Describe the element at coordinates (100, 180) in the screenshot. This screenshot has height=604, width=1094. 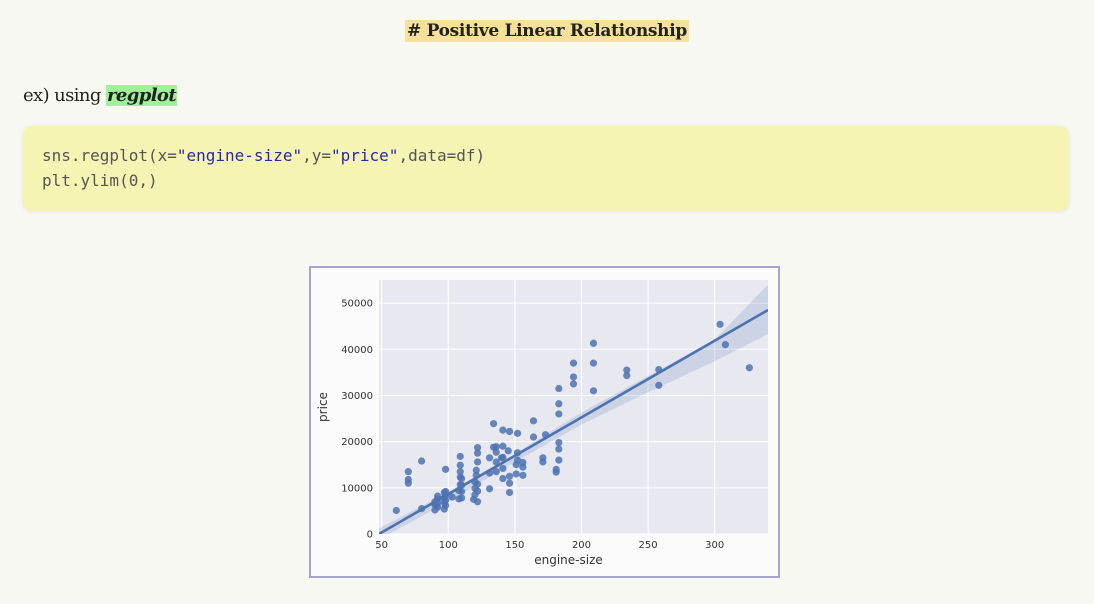
I see `code-line-2: plt.ylim(0,)` at that location.